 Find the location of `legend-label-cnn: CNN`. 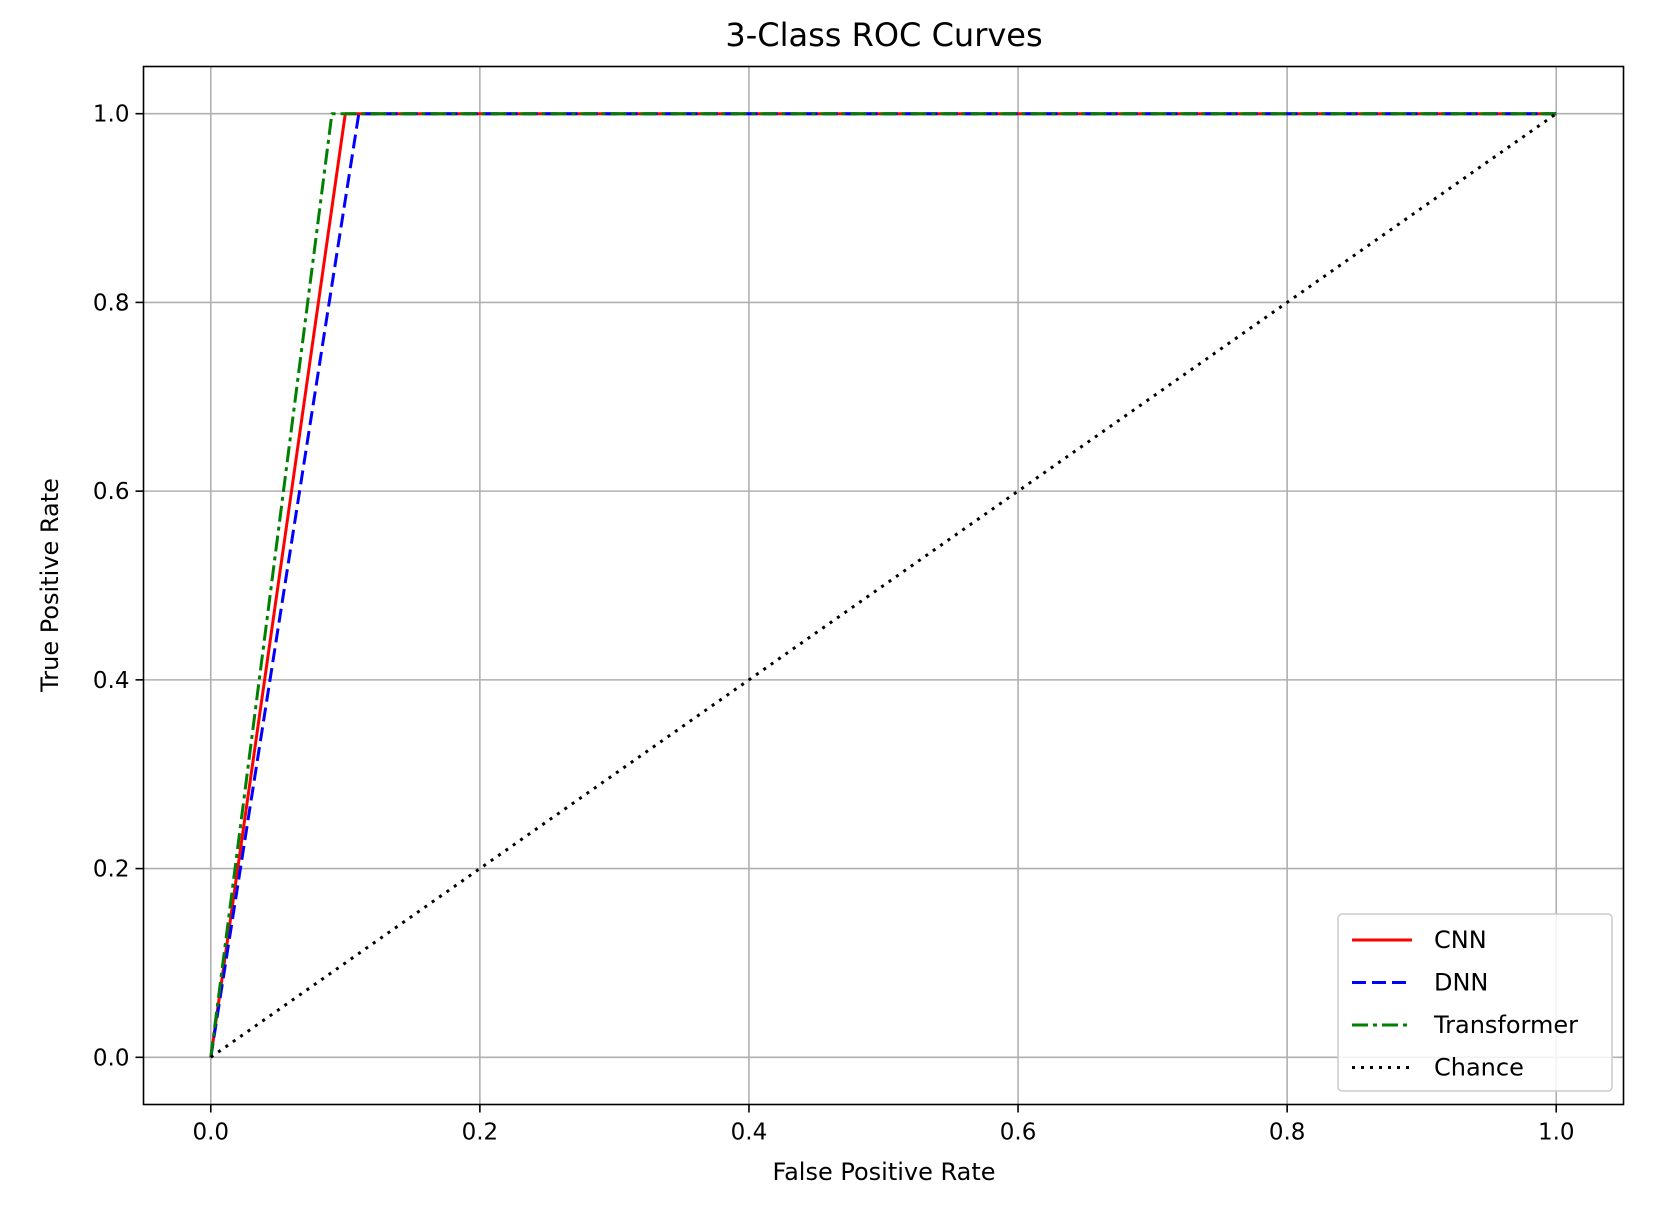

legend-label-cnn: CNN is located at coordinates (1460, 940).